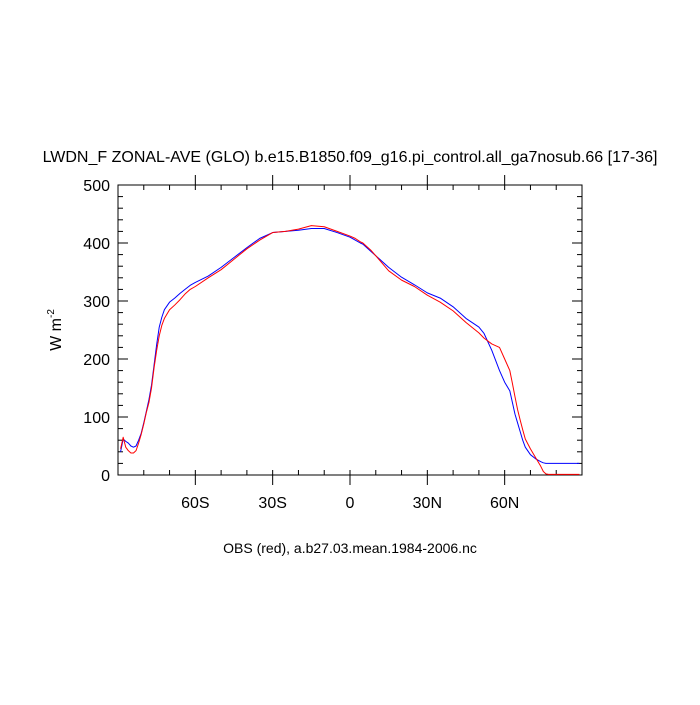 This screenshot has height=705, width=700. What do you see at coordinates (504, 503) in the screenshot?
I see `x-tick-label: 60N` at bounding box center [504, 503].